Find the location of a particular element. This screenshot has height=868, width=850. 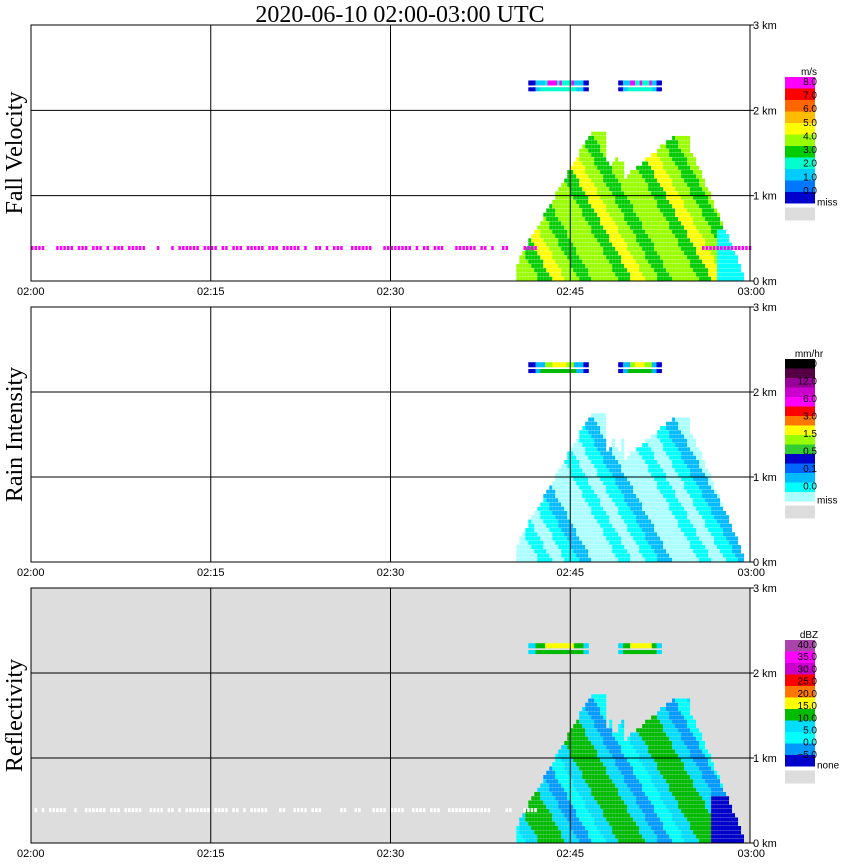

clutter-cell is located at coordinates (334, 248).